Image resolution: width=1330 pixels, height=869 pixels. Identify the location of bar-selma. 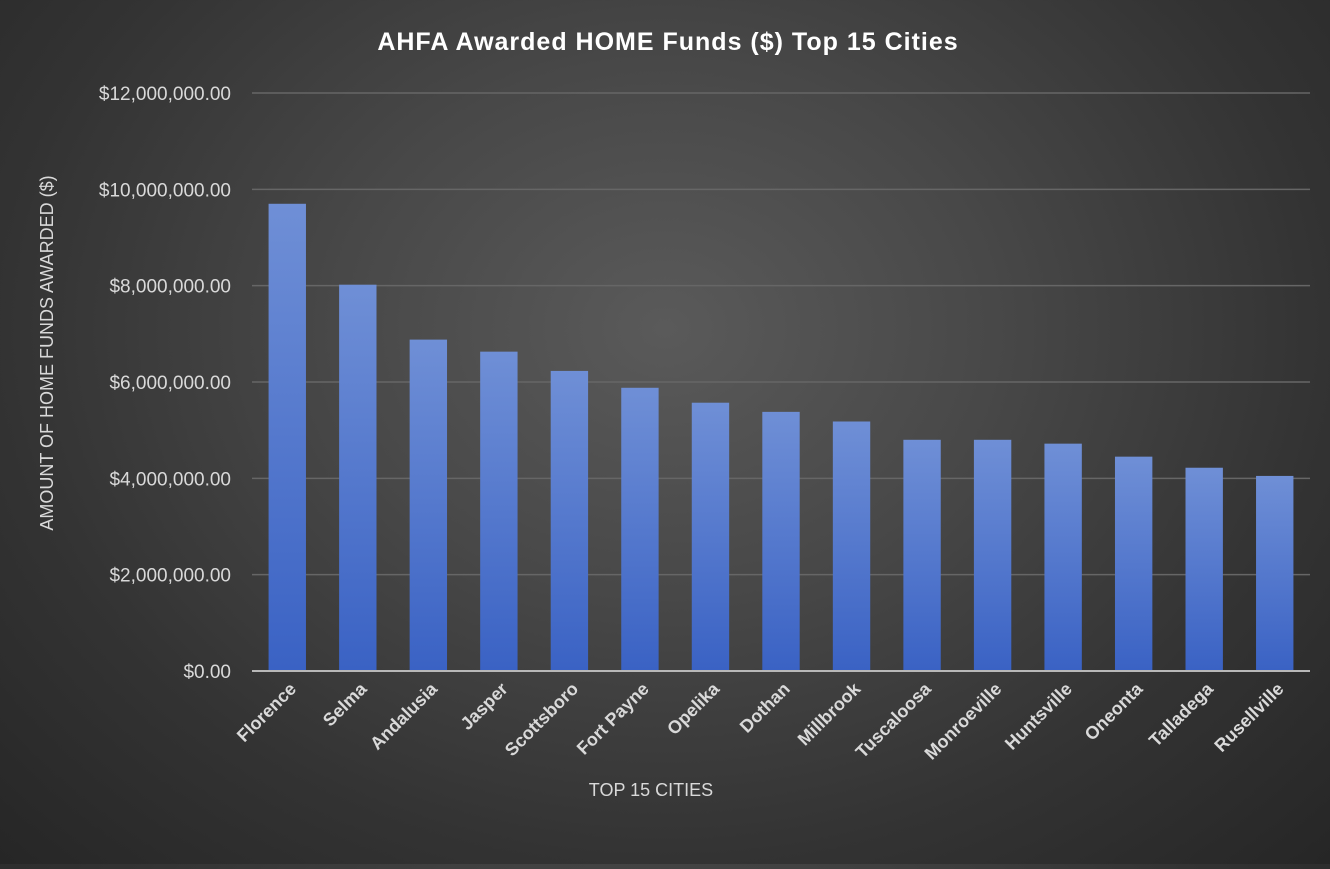
(358, 477).